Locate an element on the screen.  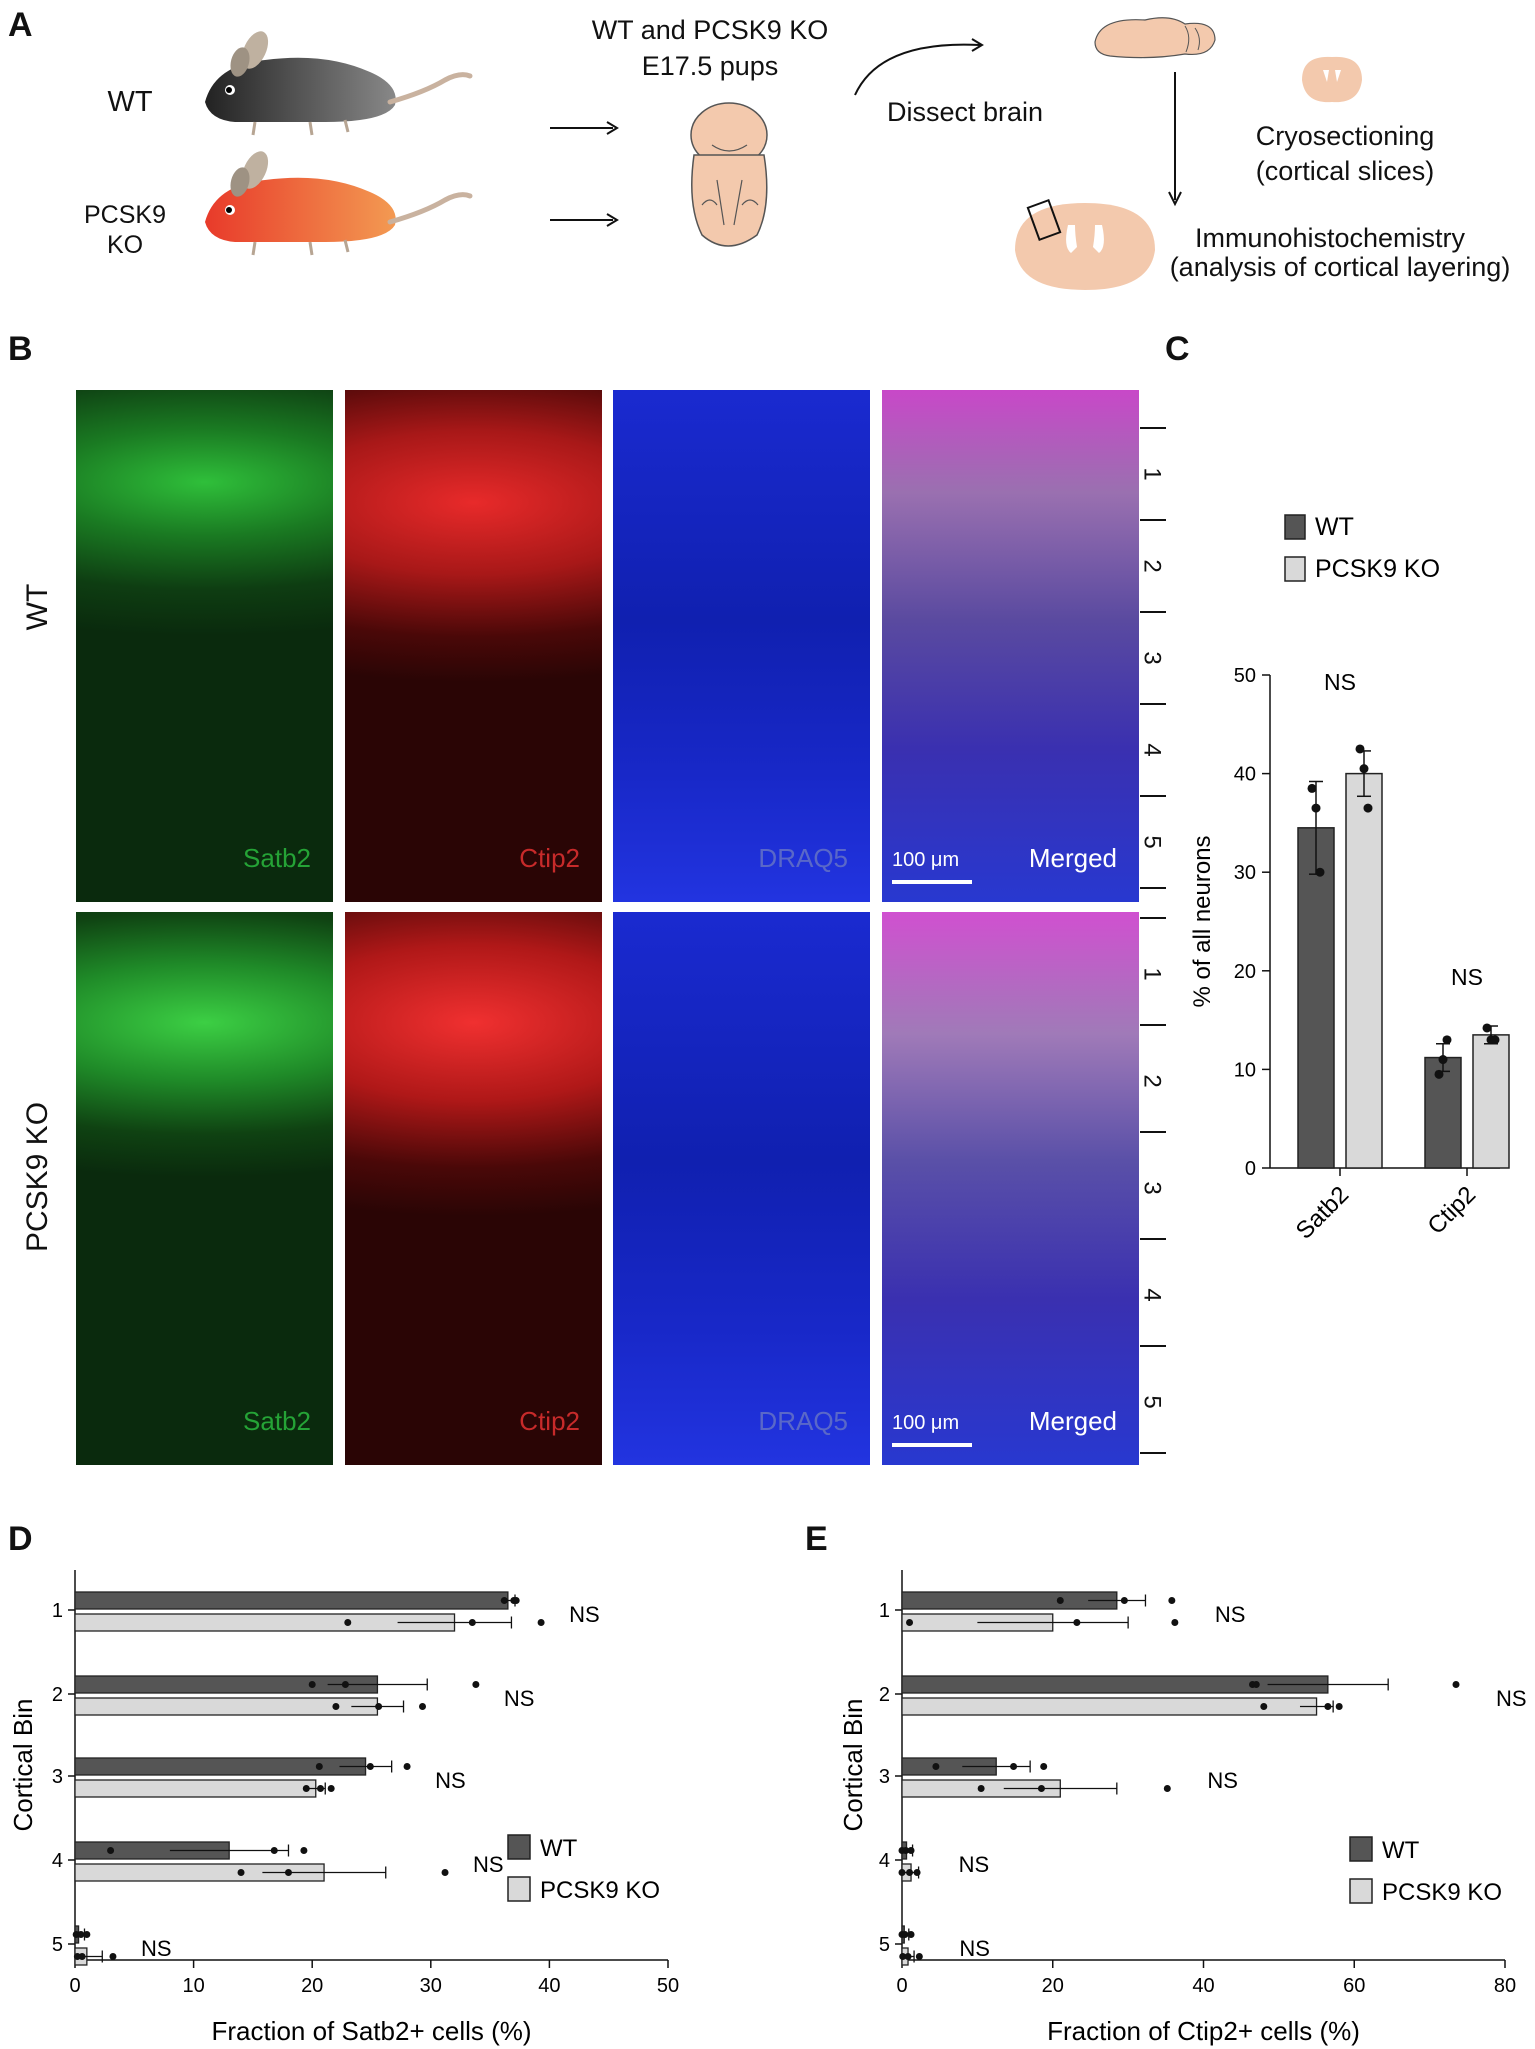
y-tick-label: 10 is located at coordinates (1245, 1070).